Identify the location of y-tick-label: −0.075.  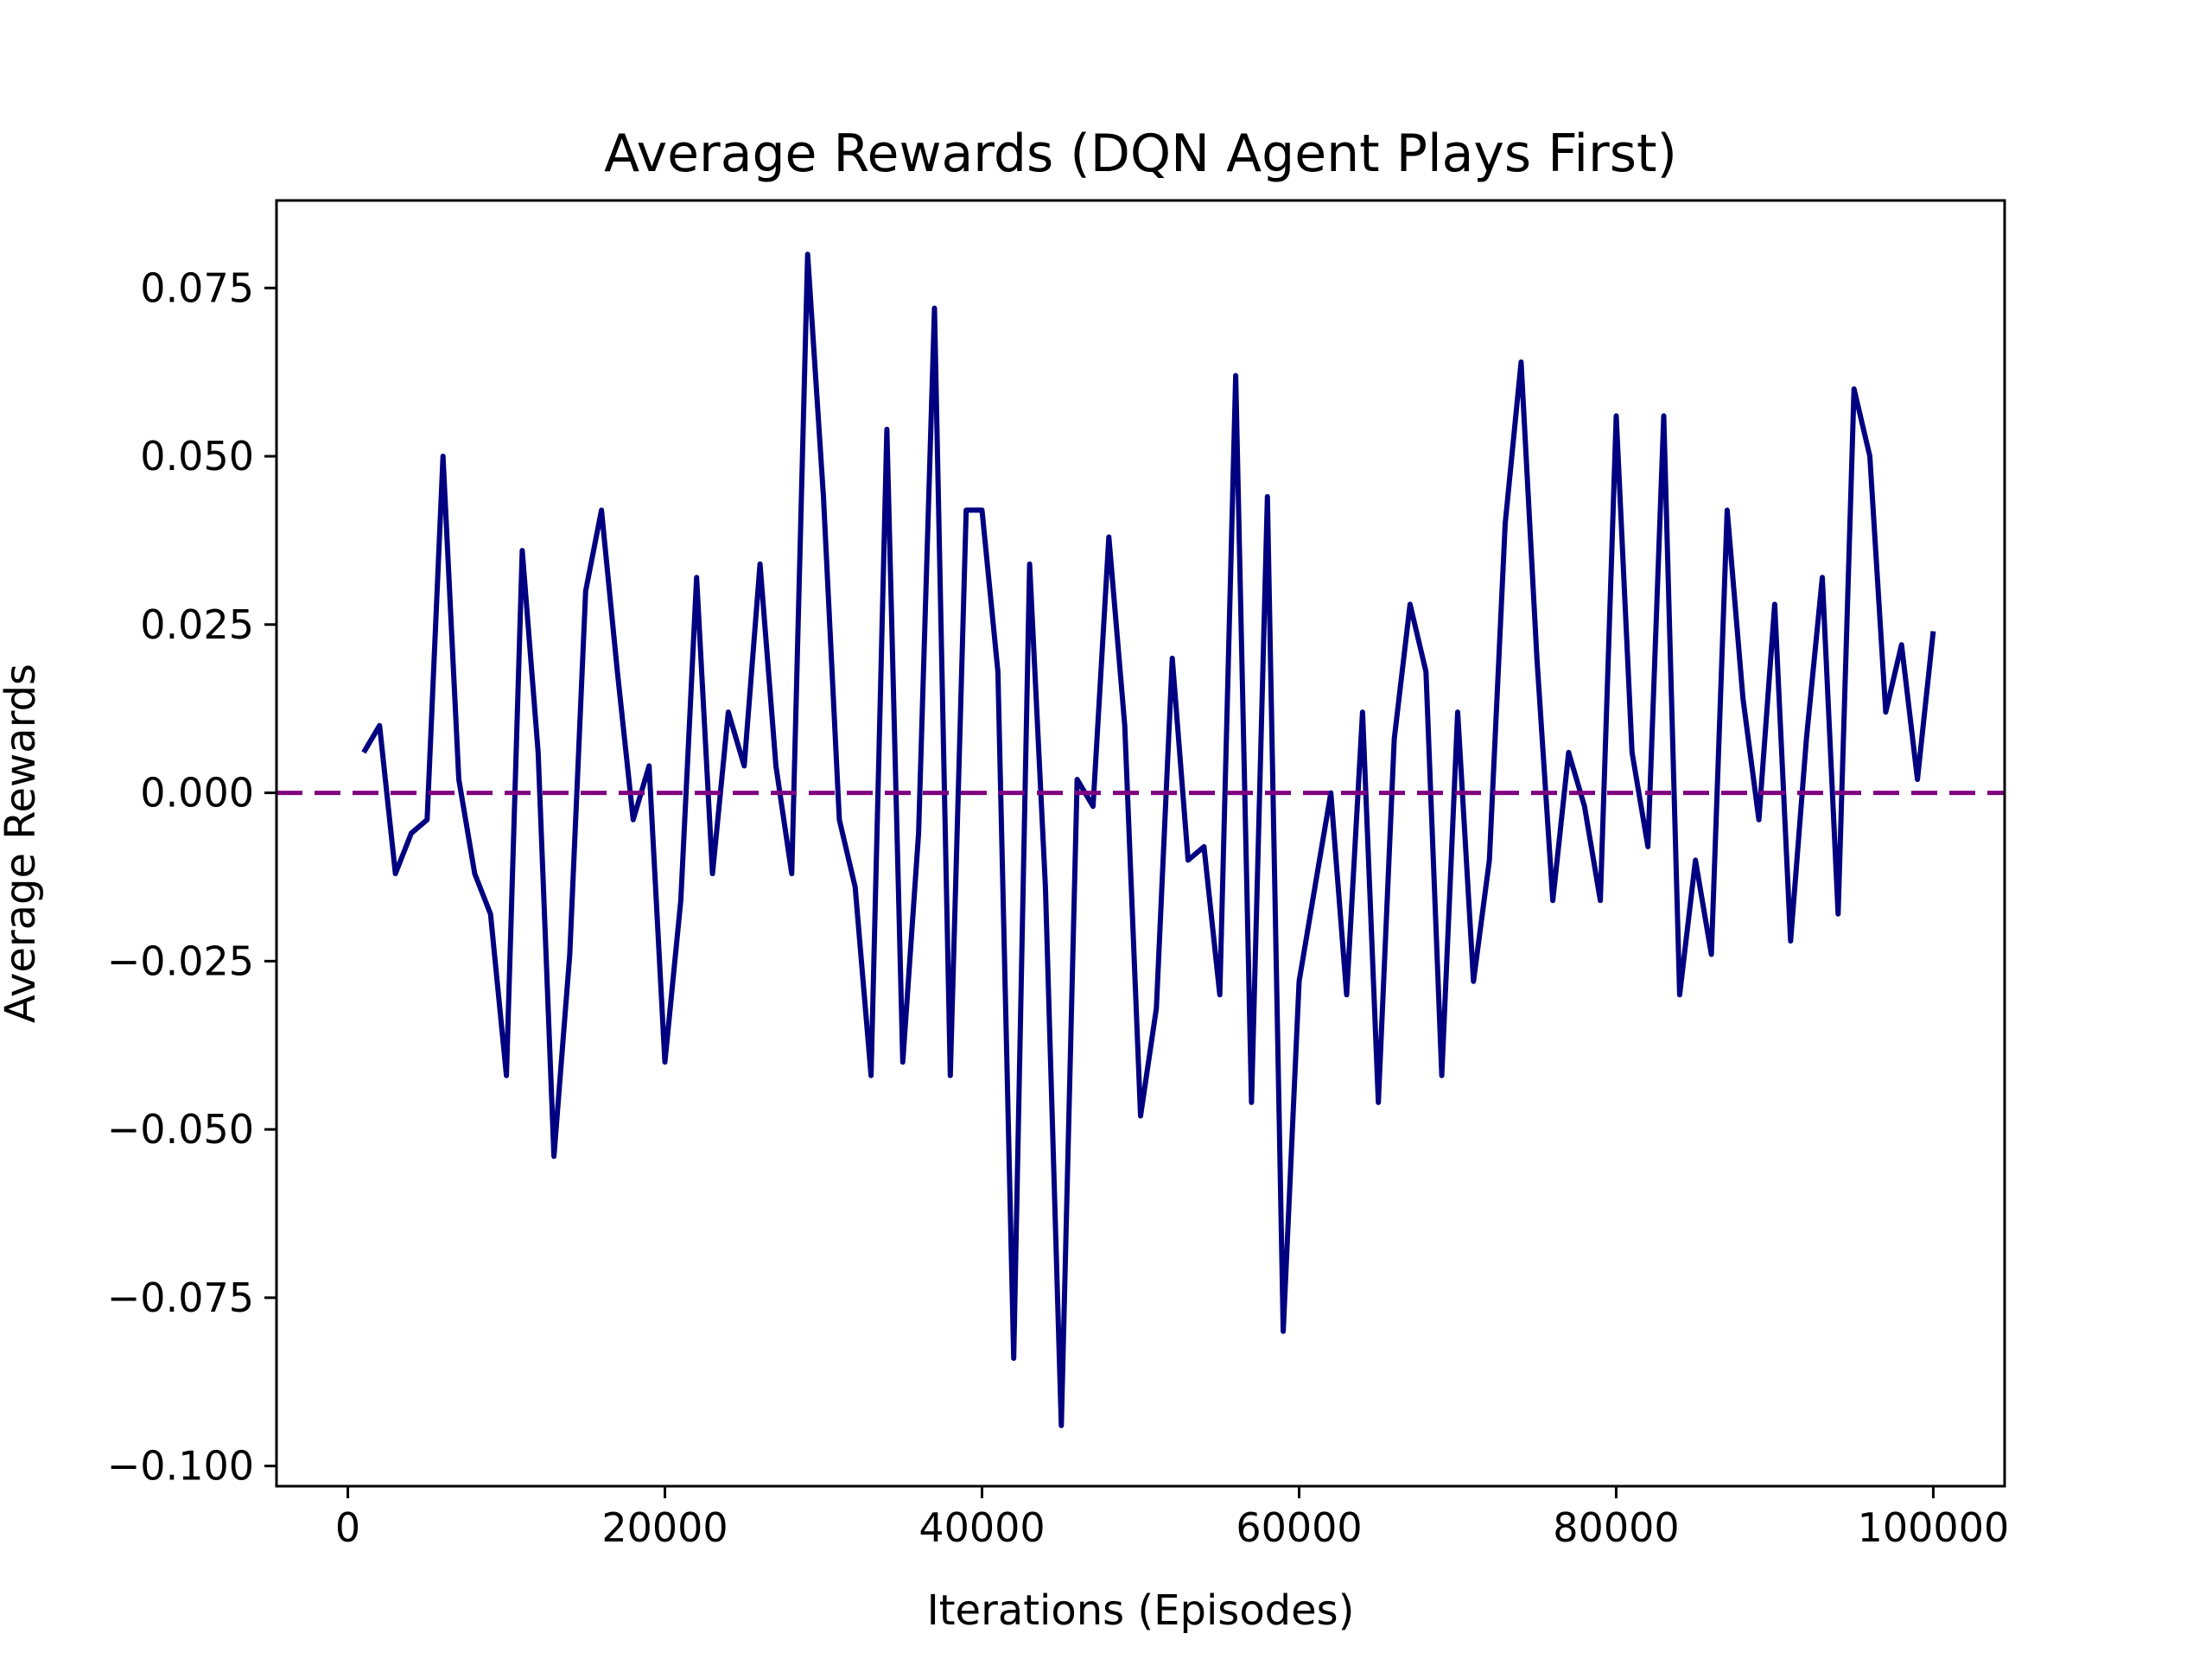
(180, 1297).